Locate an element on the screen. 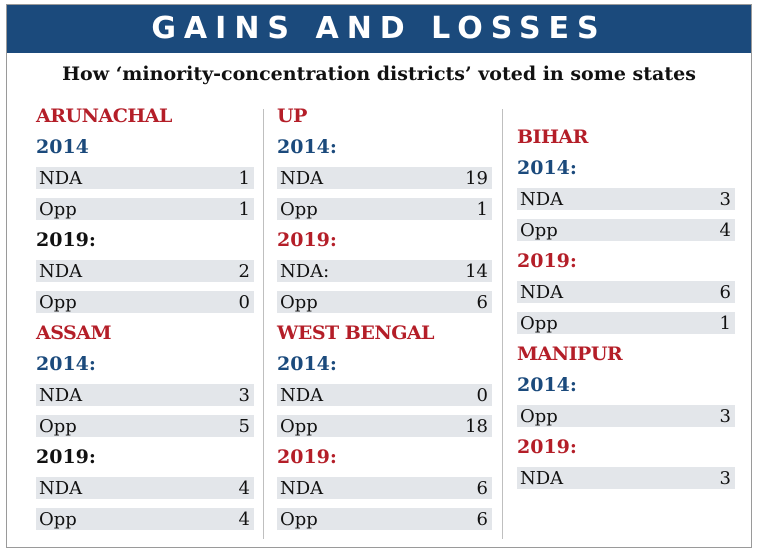  party-label: NDA: is located at coordinates (305, 271).